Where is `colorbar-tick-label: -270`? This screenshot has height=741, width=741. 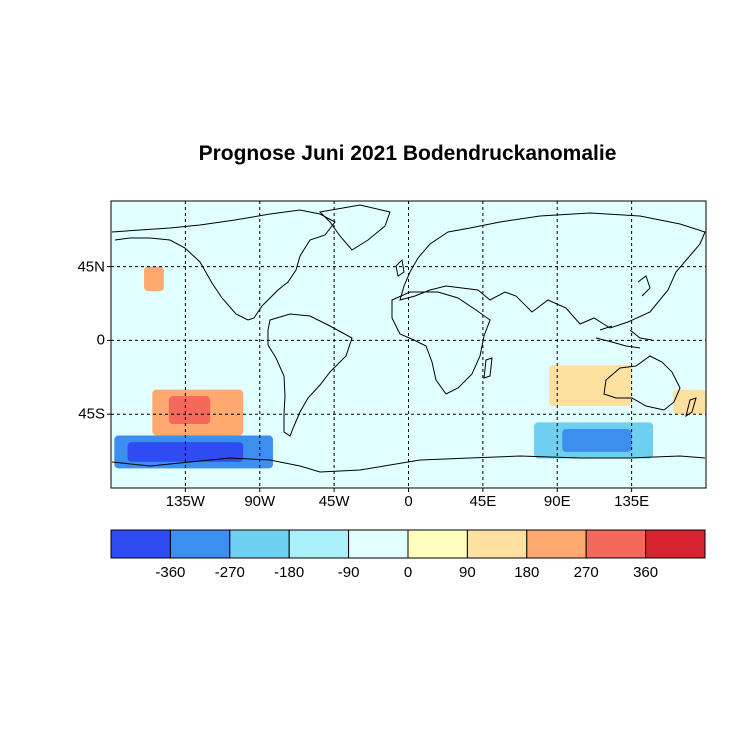 colorbar-tick-label: -270 is located at coordinates (229, 572).